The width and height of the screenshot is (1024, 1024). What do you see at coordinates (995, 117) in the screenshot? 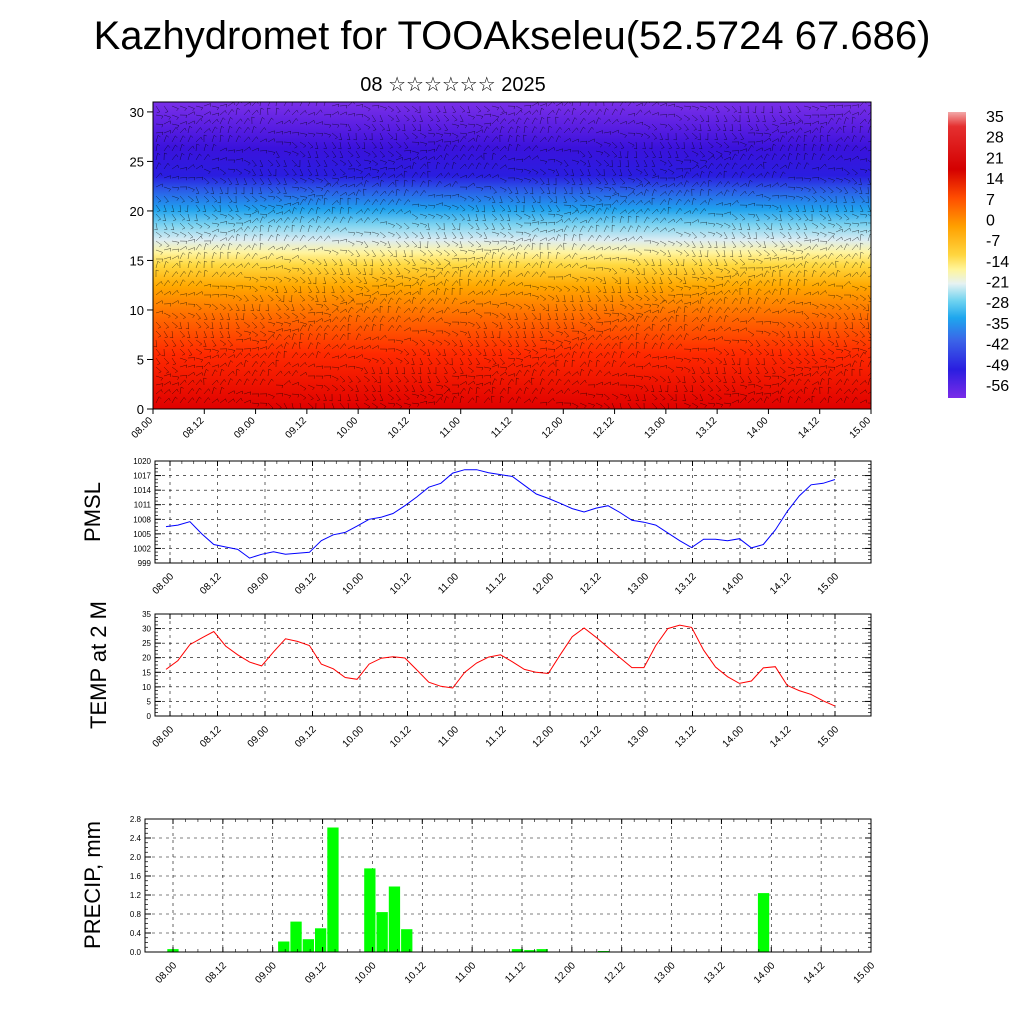
I see `colorbar-label: 35` at bounding box center [995, 117].